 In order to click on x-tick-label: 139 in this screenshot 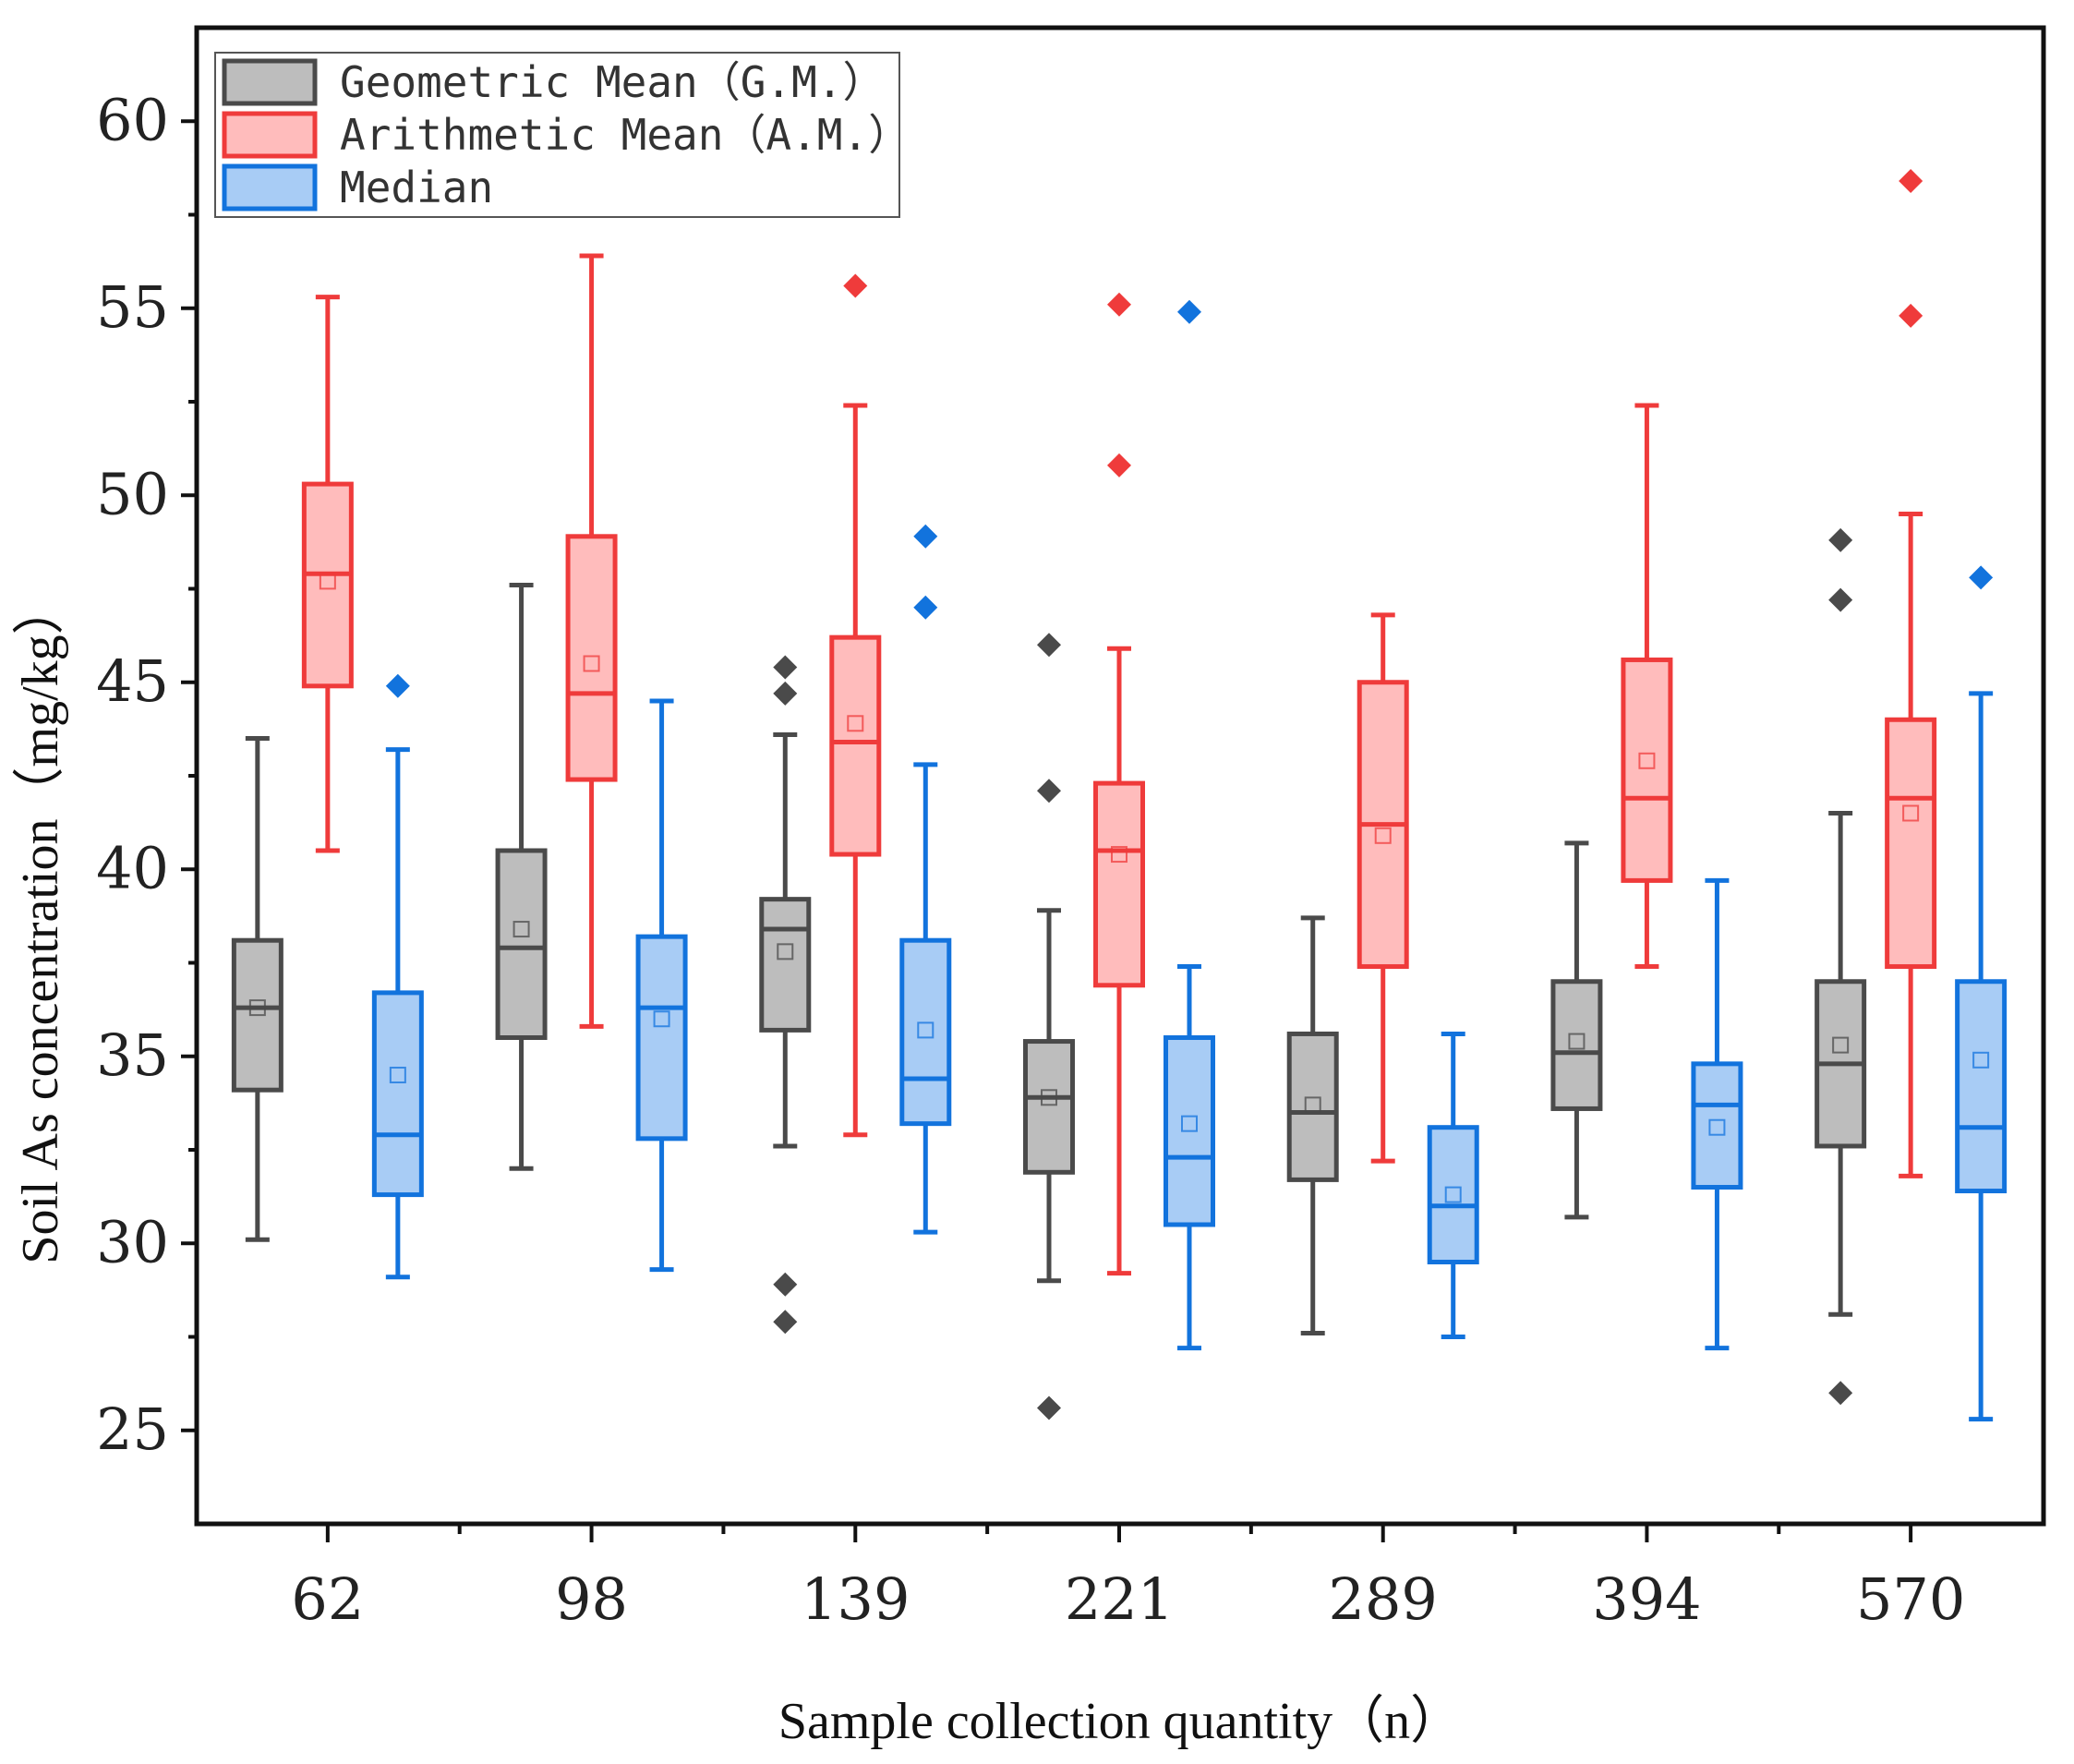, I will do `click(855, 1599)`.